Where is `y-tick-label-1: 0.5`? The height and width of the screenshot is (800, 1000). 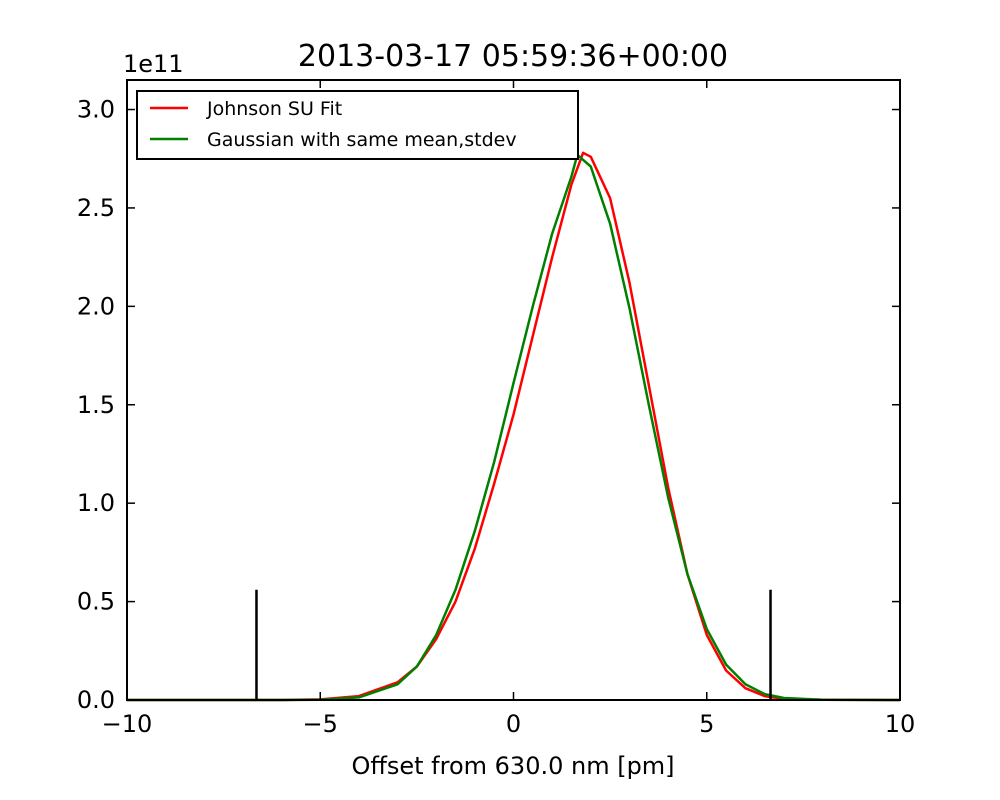
y-tick-label-1: 0.5 is located at coordinates (96, 602).